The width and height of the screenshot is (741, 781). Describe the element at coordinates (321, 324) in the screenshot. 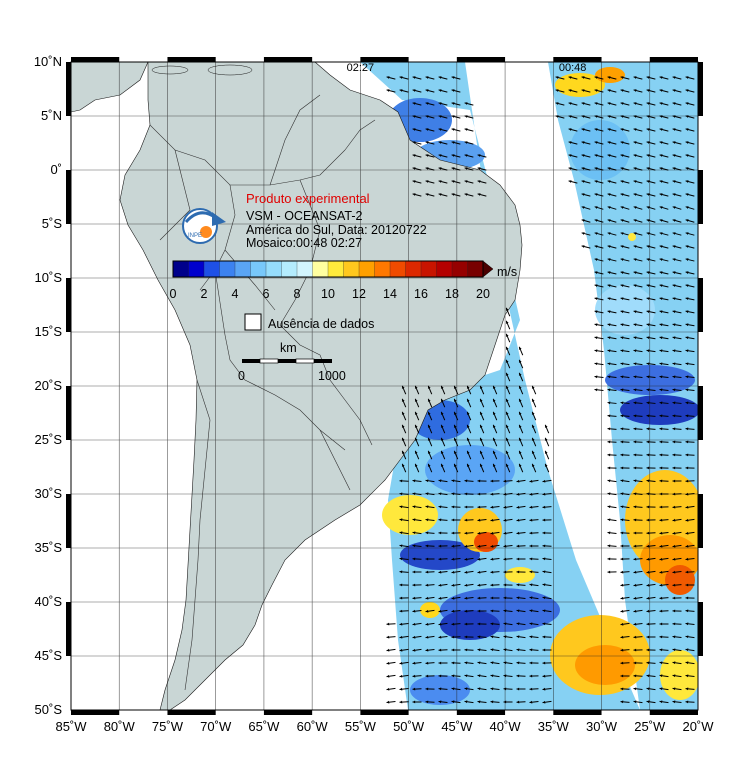

I see `no-data-label: Ausência de dados` at that location.